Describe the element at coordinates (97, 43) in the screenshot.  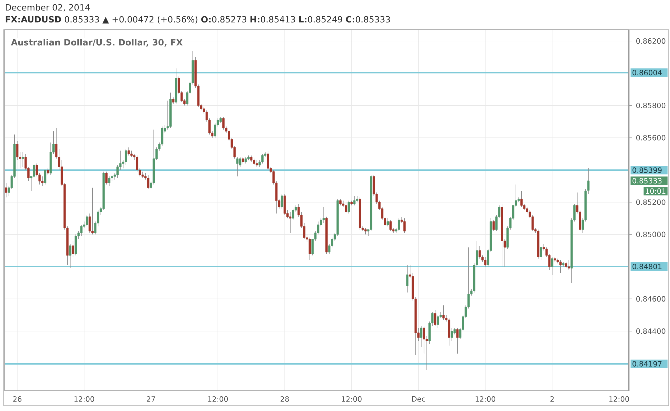
I see `text: Australian Dollar/U.S. Dollar, 30, FX` at that location.